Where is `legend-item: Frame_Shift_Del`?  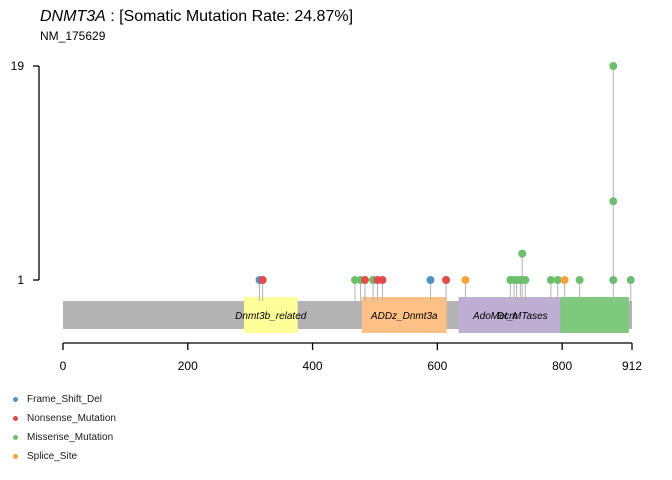
legend-item: Frame_Shift_Del is located at coordinates (64, 399).